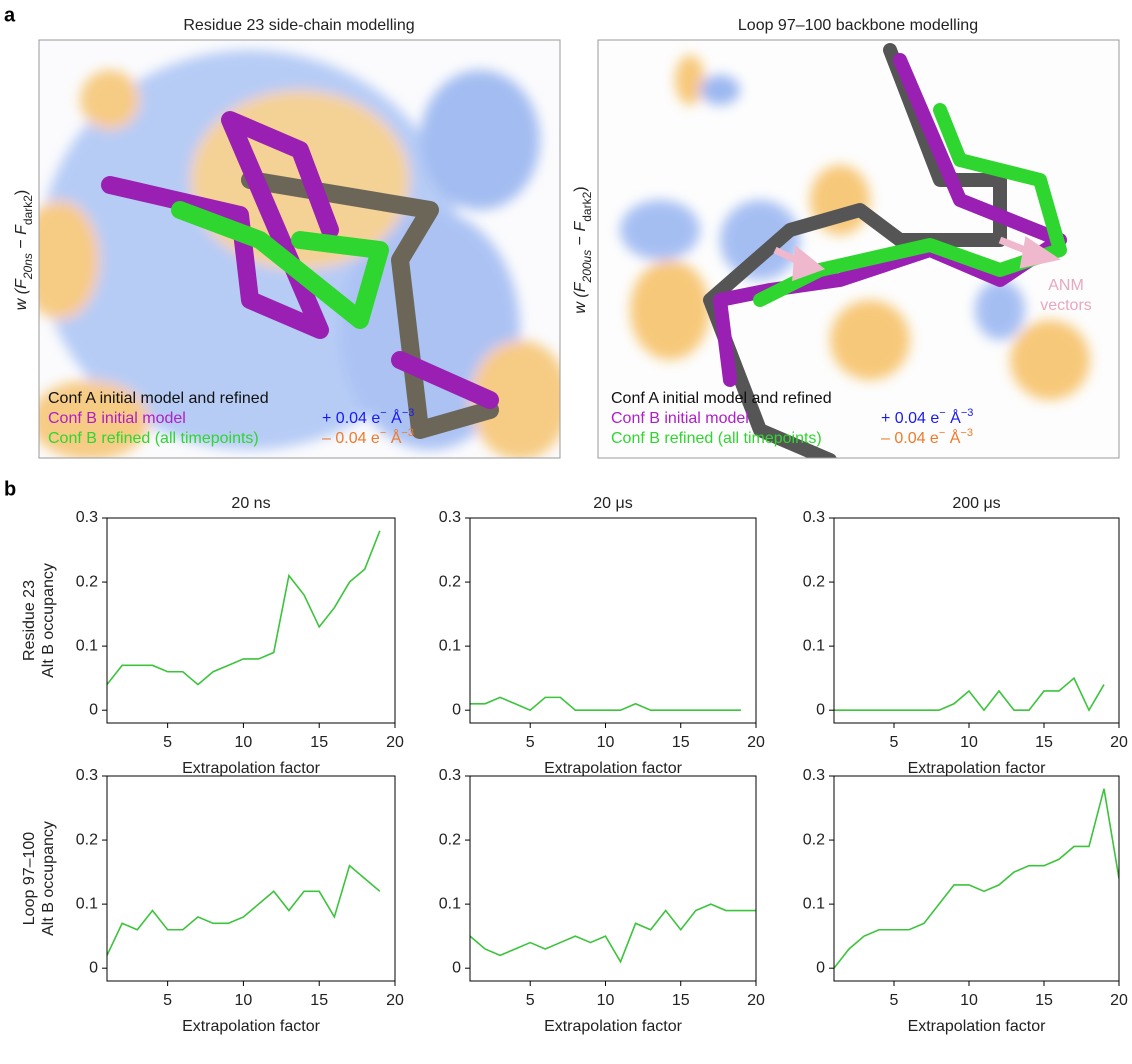  I want to click on y-axis-label: w (F200us − Fdark2), so click(583, 249).